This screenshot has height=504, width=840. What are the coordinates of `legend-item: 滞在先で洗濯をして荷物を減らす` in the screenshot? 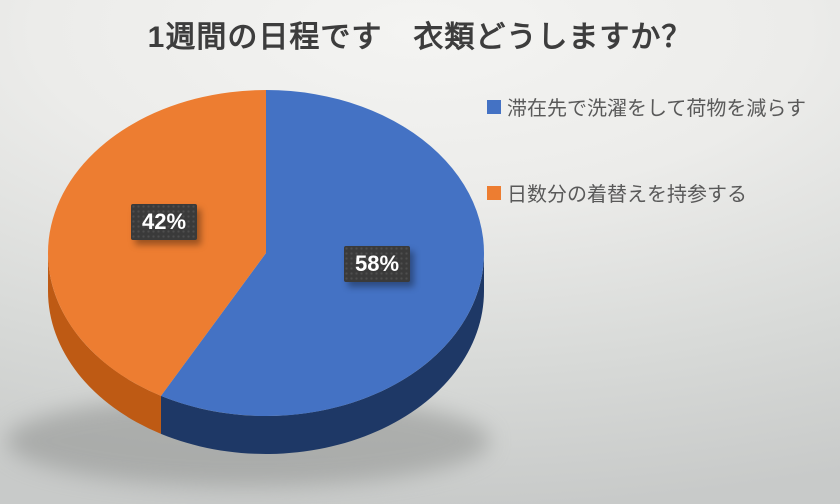 It's located at (646, 106).